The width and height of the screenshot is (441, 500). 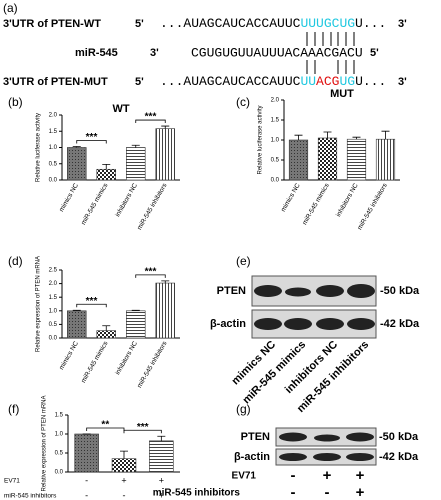 I want to click on y-axis-label: Relative expression of PTEN mRNA, so click(x=39, y=304).